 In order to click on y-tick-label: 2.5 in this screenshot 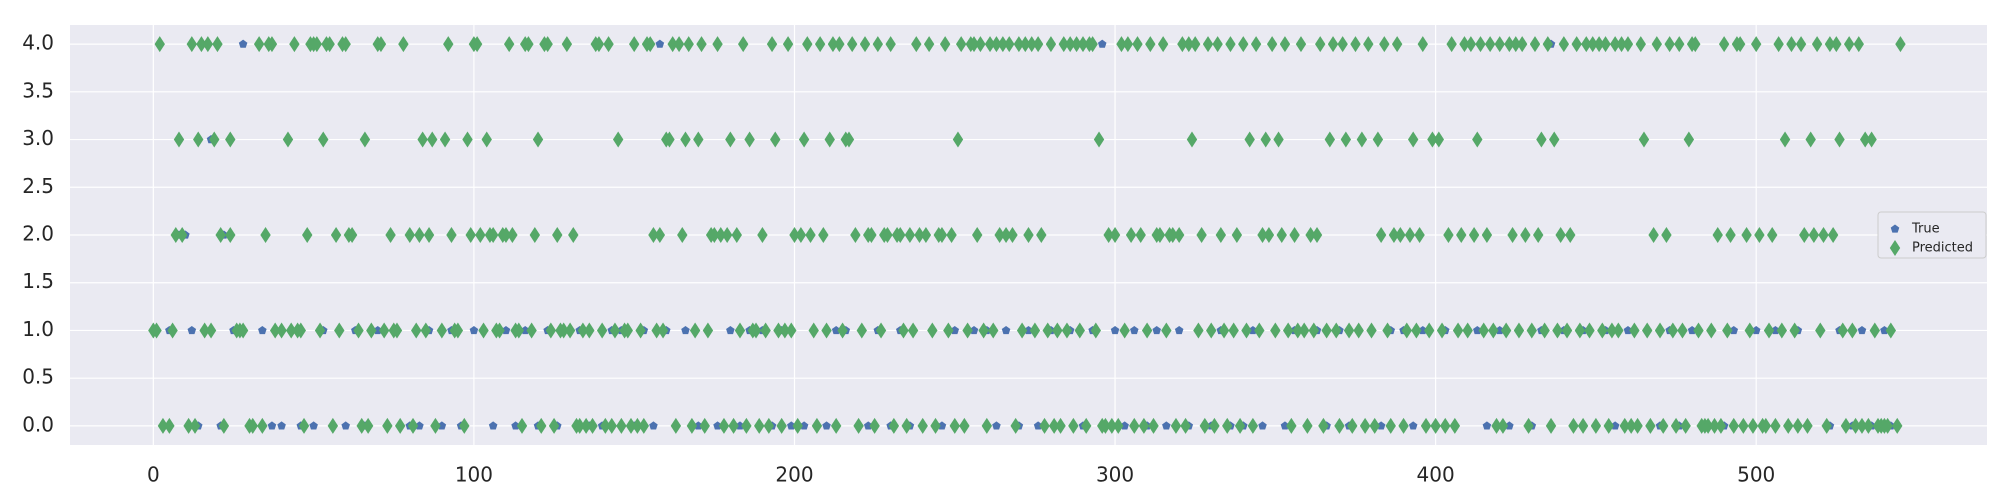, I will do `click(38, 186)`.